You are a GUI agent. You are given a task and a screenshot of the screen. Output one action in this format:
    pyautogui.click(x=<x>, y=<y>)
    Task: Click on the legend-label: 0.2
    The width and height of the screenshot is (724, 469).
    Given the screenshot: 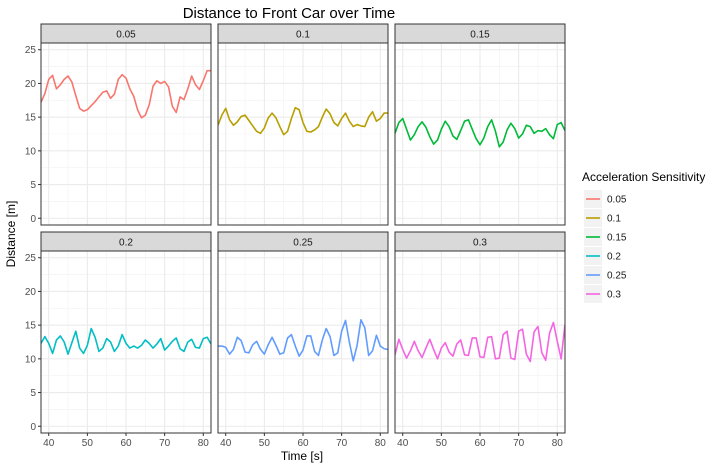 What is the action you would take?
    pyautogui.click(x=614, y=257)
    